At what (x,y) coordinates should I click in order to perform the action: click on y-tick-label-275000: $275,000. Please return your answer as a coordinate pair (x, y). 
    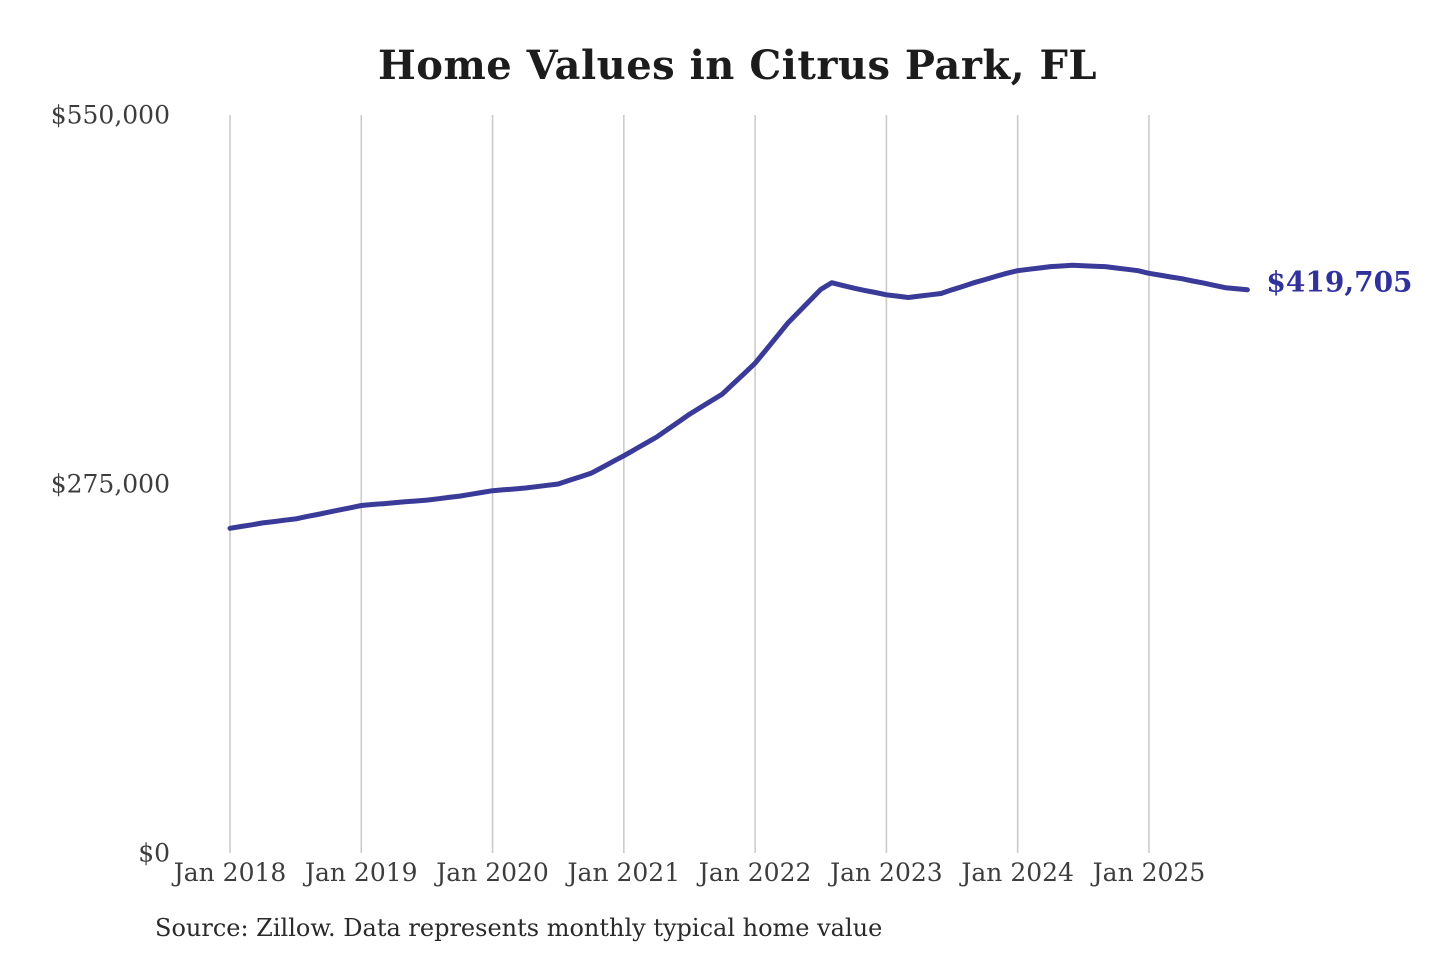
    Looking at the image, I should click on (110, 484).